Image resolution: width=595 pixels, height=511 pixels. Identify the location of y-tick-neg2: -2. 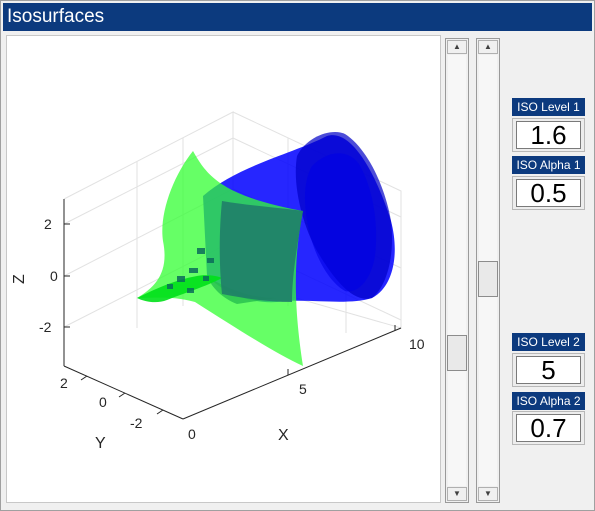
(136, 423).